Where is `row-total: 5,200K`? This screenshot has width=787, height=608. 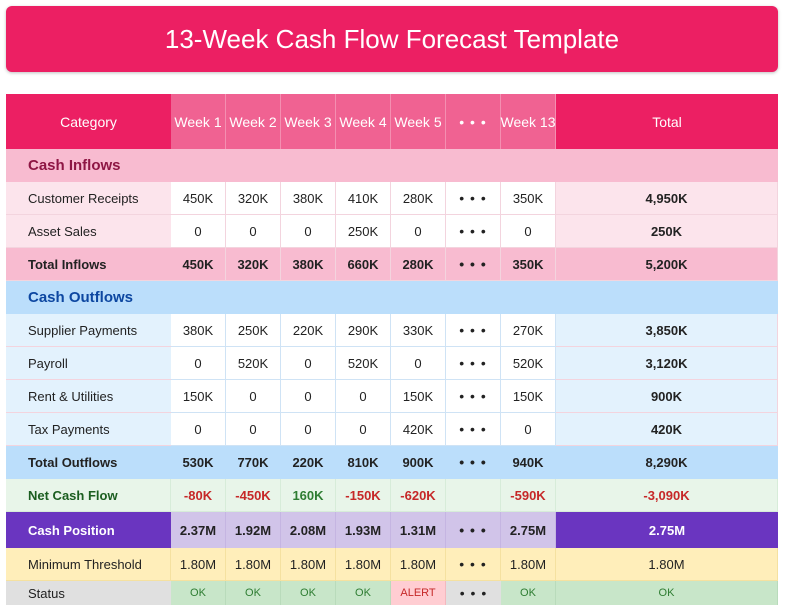
row-total: 5,200K is located at coordinates (667, 264).